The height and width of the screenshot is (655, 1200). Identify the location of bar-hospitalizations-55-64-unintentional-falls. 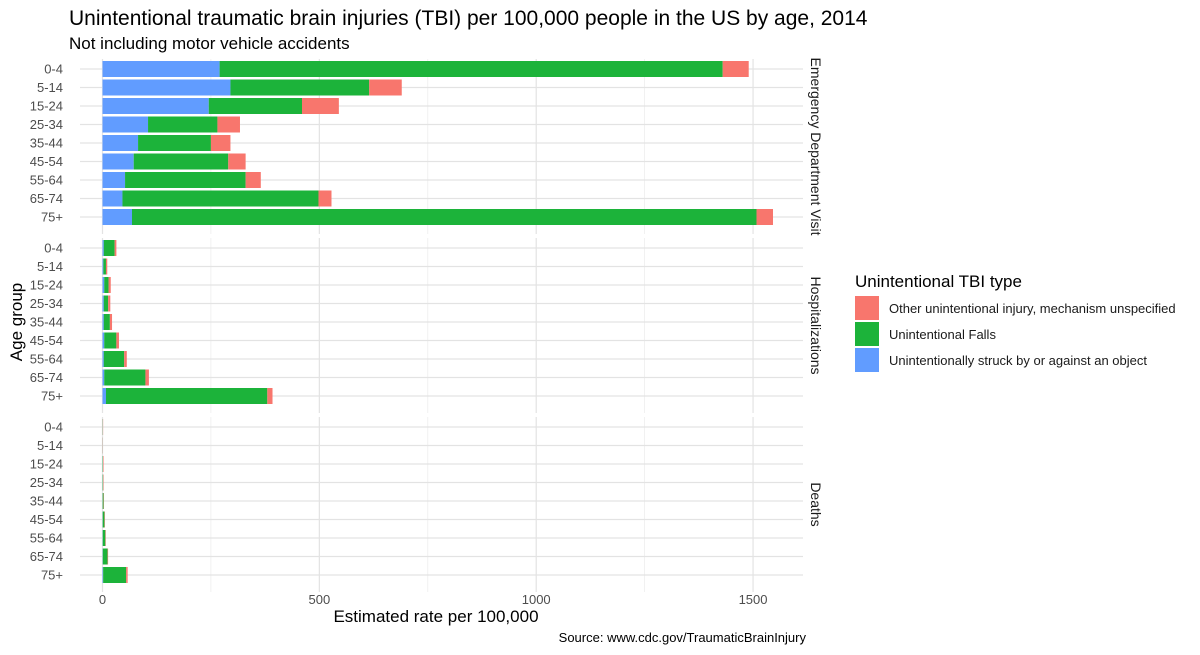
(114, 359).